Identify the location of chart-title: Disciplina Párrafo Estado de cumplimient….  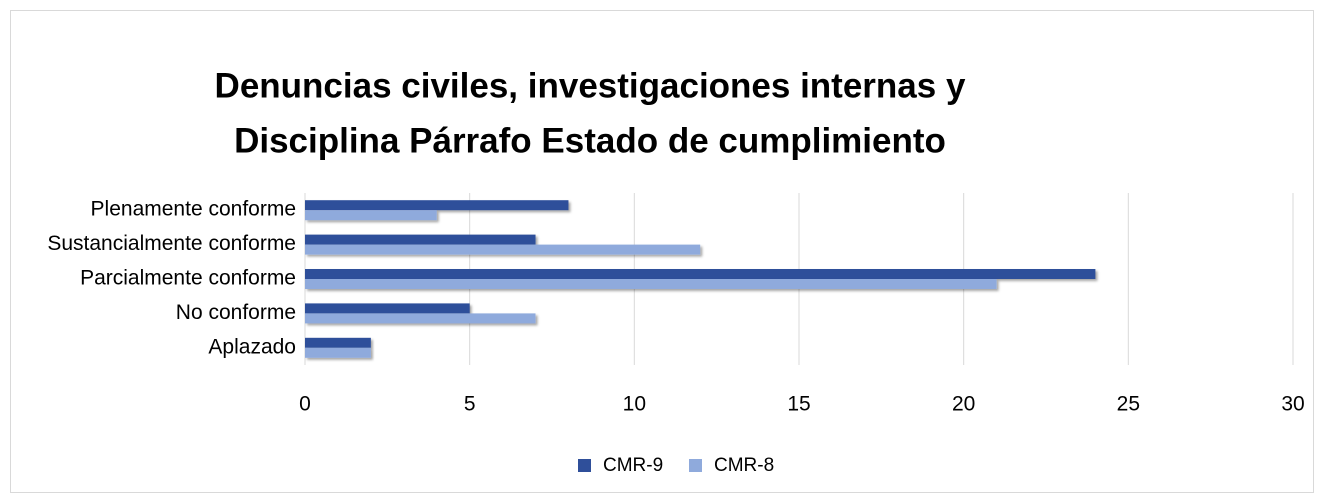
(590, 140).